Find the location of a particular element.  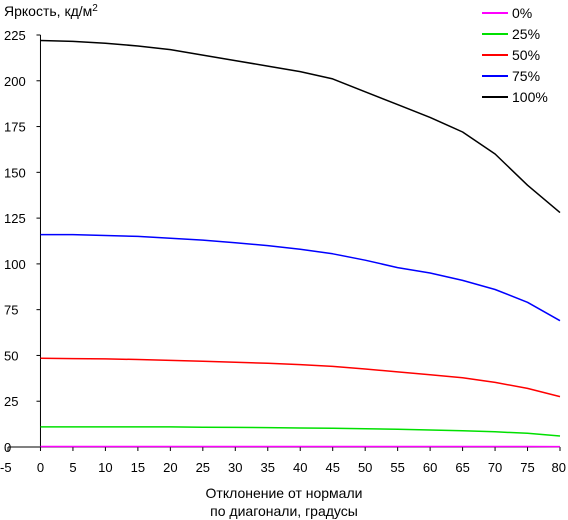

y-tick-label: 50 is located at coordinates (11, 355).